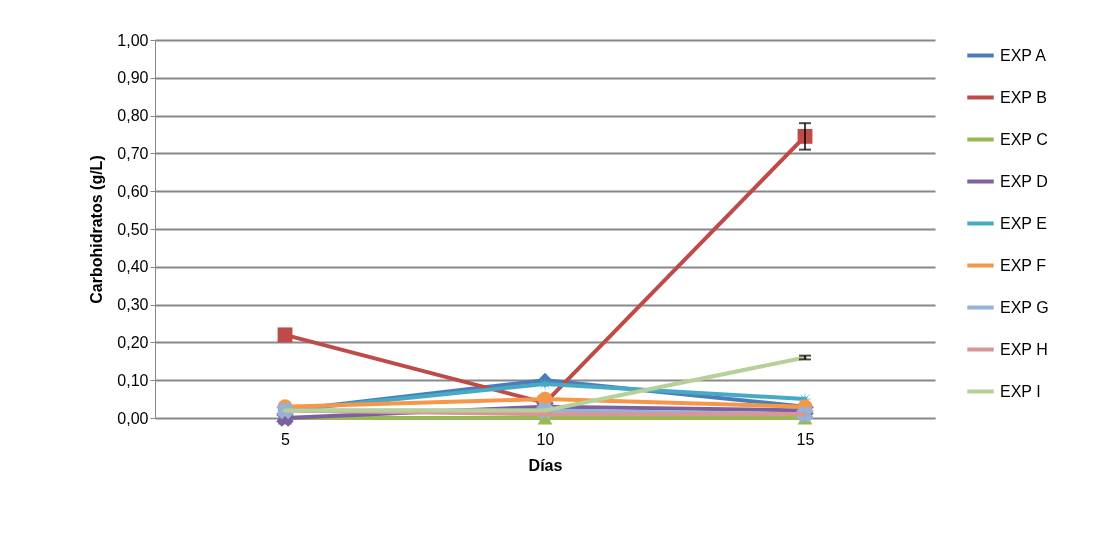 This screenshot has height=533, width=1120. I want to click on y-tick-label: 0,00, so click(133, 418).